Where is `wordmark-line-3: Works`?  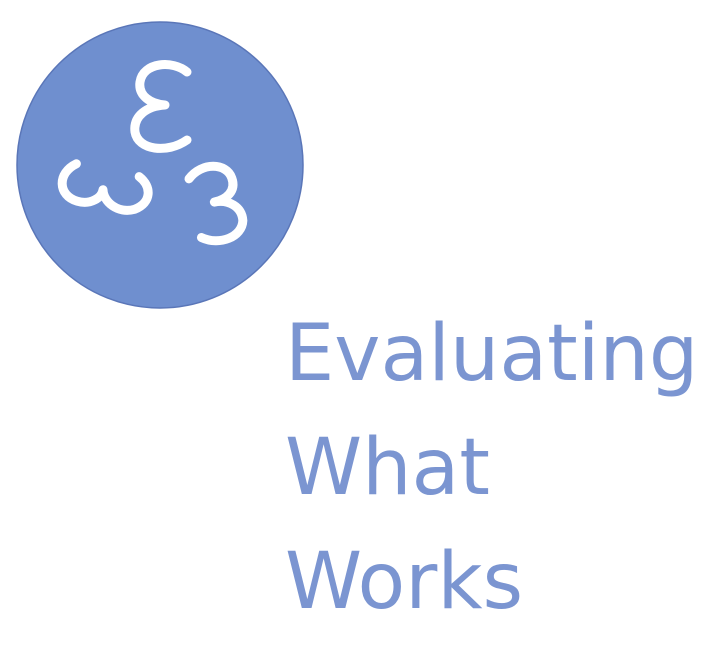
wordmark-line-3: Works is located at coordinates (404, 582).